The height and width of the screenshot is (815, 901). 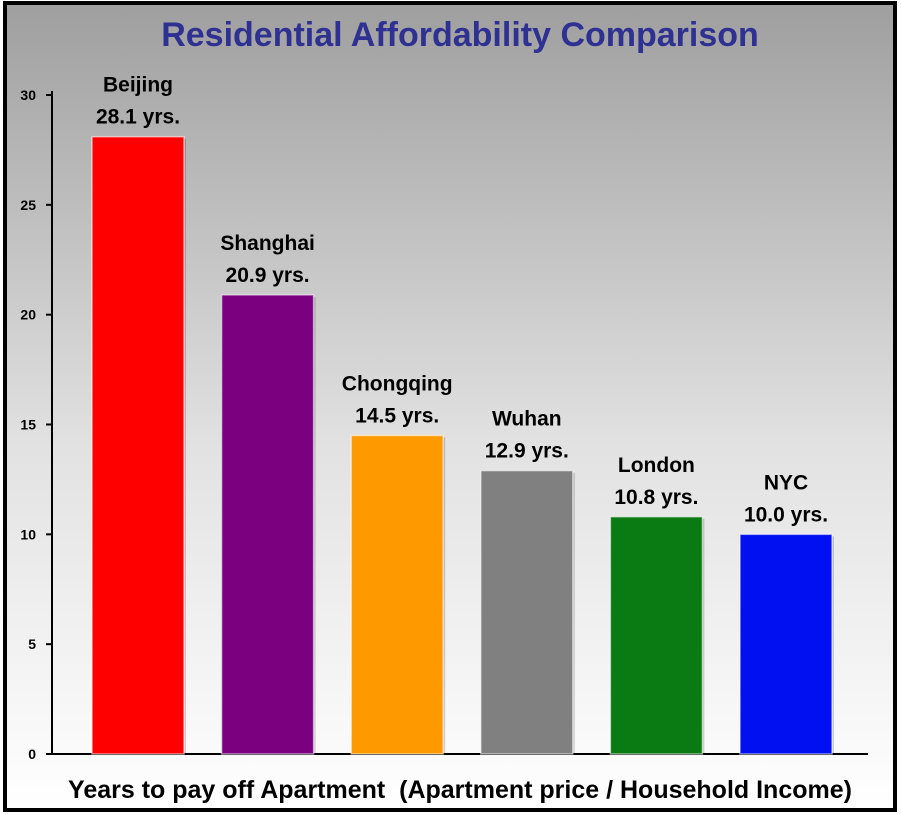 I want to click on y-tick-label: 20, so click(x=28, y=315).